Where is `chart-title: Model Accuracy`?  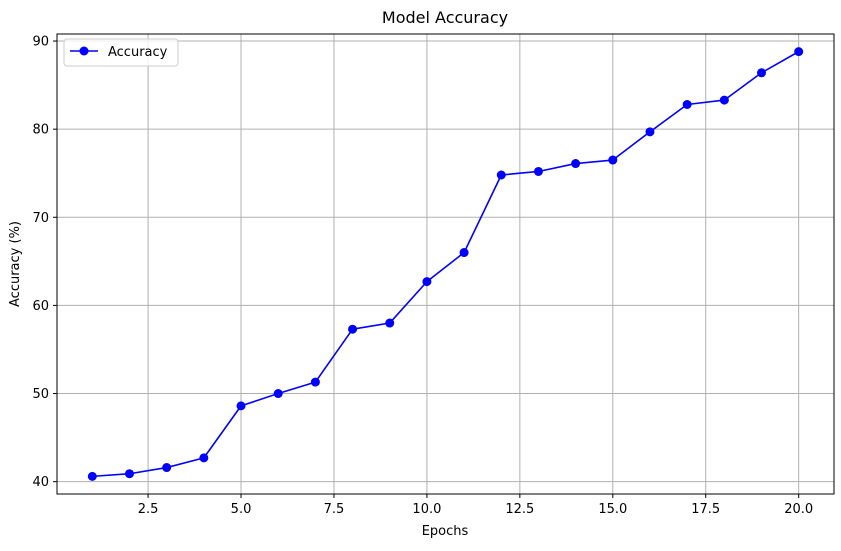 chart-title: Model Accuracy is located at coordinates (445, 17).